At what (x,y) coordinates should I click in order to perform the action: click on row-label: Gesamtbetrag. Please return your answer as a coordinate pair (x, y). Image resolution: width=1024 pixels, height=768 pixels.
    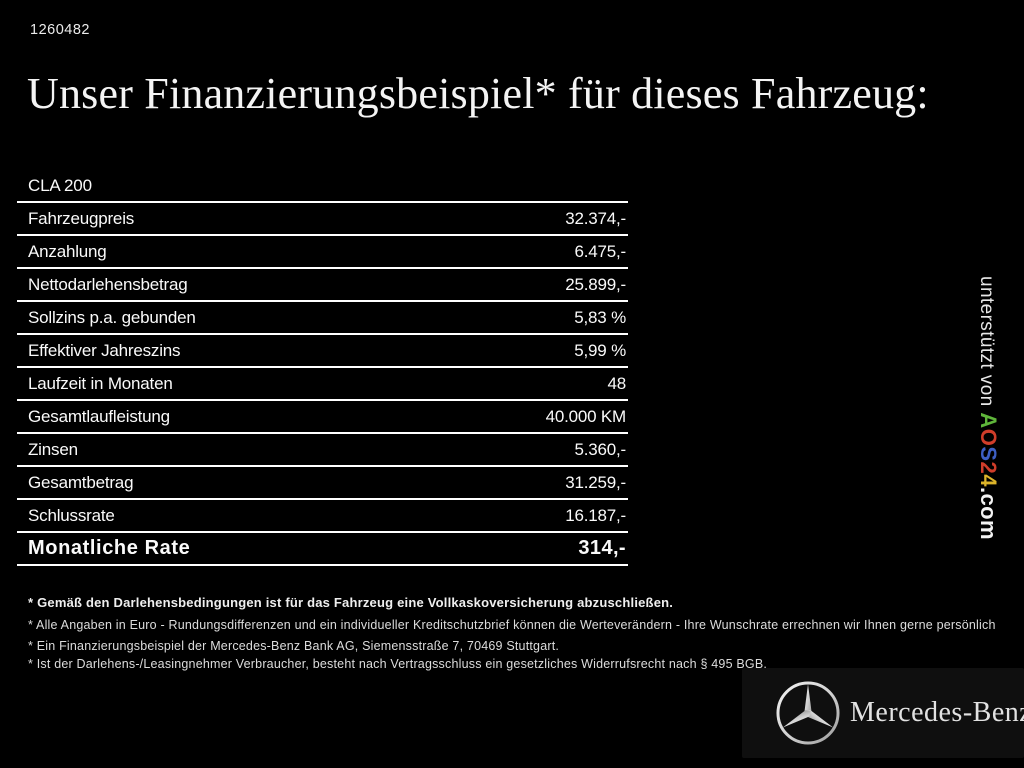
    Looking at the image, I should click on (81, 482).